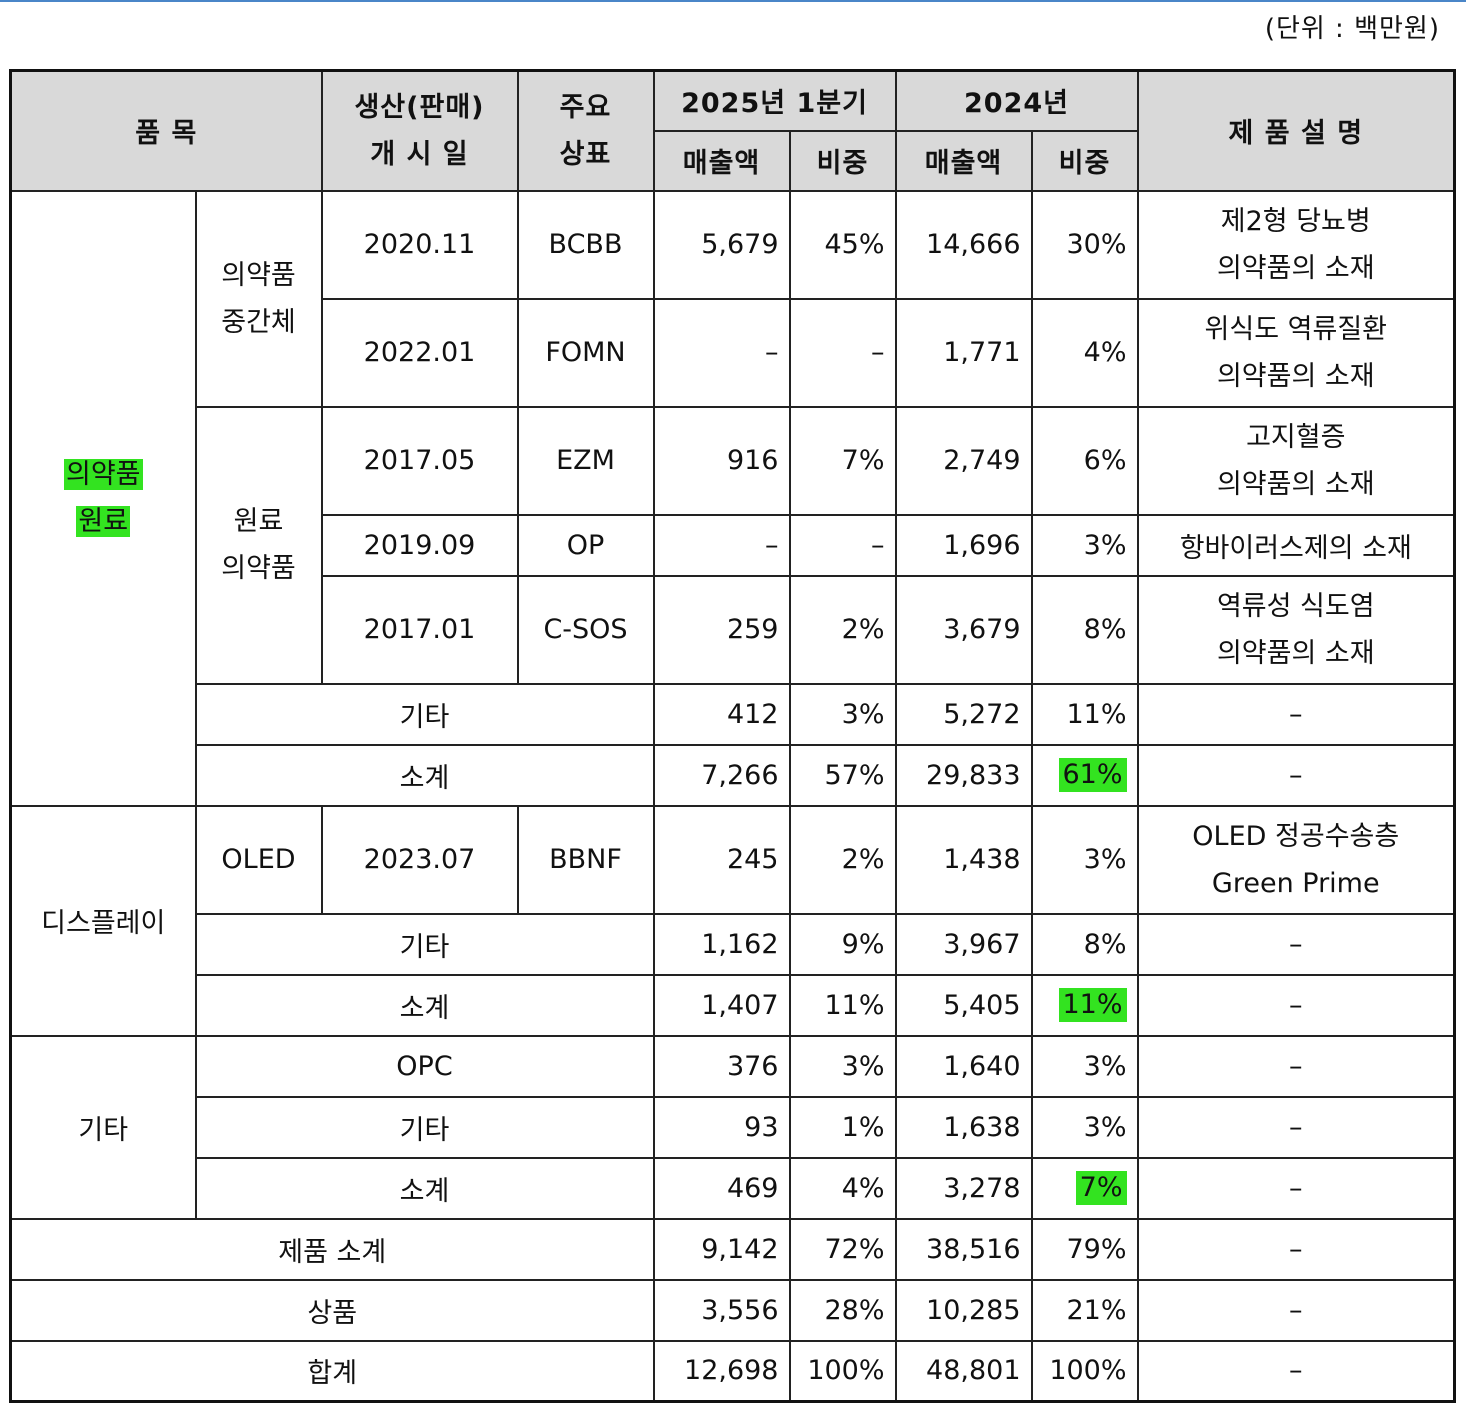 The height and width of the screenshot is (1412, 1466). Describe the element at coordinates (733, 1) in the screenshot. I see `top-rule` at that location.